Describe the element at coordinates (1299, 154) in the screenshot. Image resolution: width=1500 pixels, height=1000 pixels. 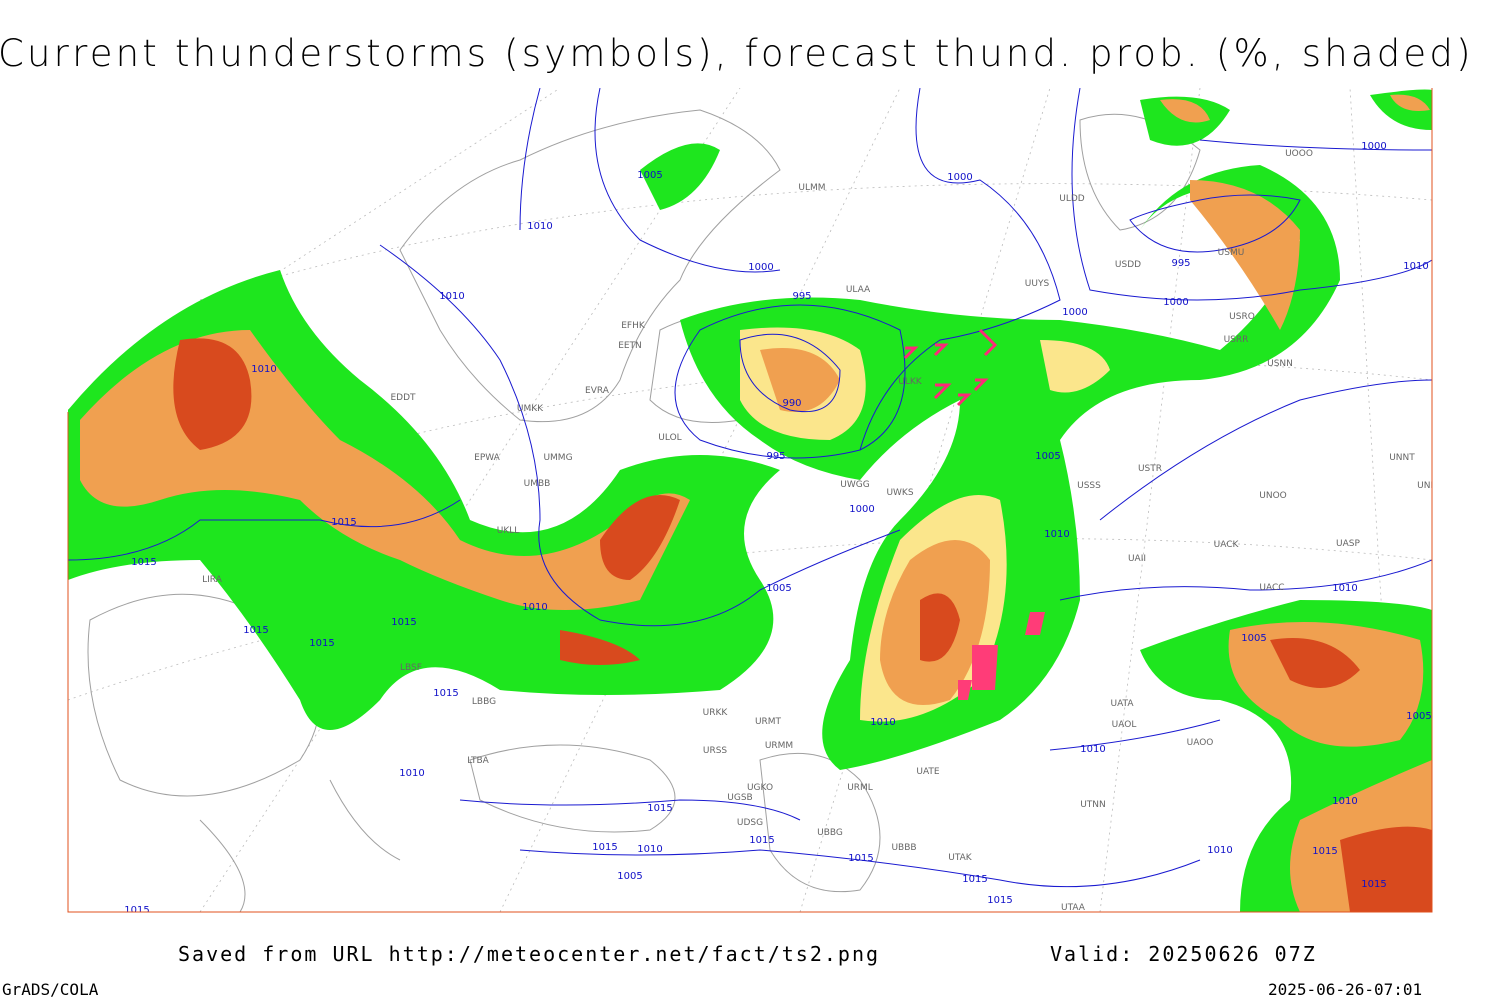
I see `station-label: UOOO` at that location.